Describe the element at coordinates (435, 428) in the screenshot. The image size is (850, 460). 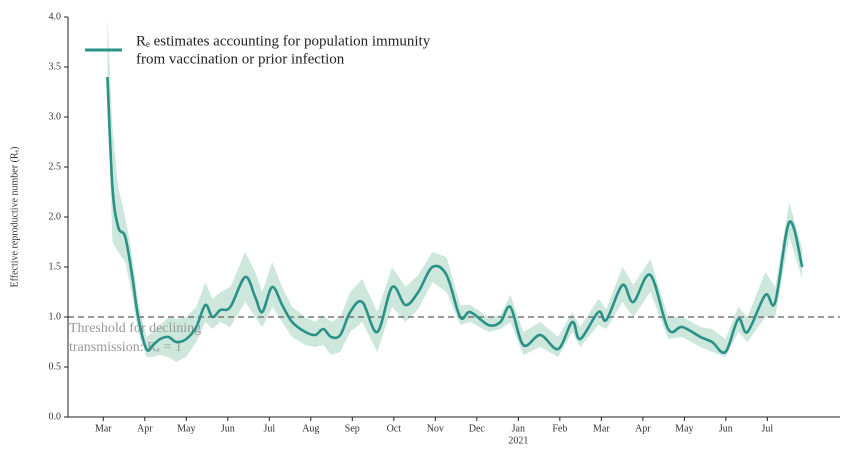
I see `x-tick-label: Nov` at that location.